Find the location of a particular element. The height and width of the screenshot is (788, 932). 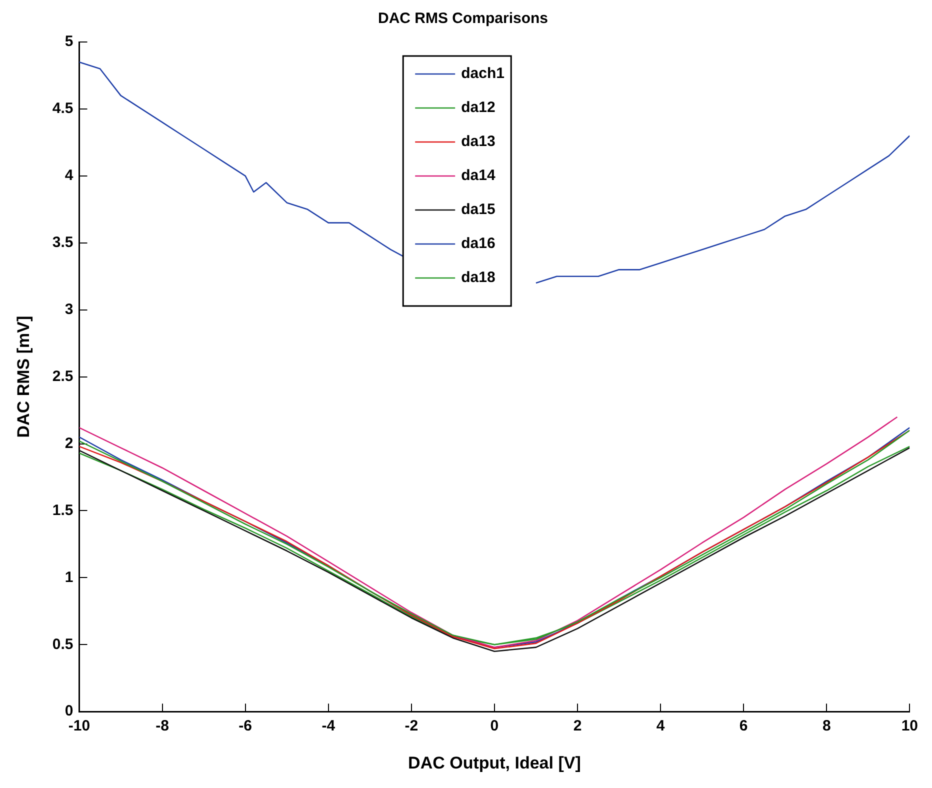

x-tick-label: 2 is located at coordinates (577, 726).